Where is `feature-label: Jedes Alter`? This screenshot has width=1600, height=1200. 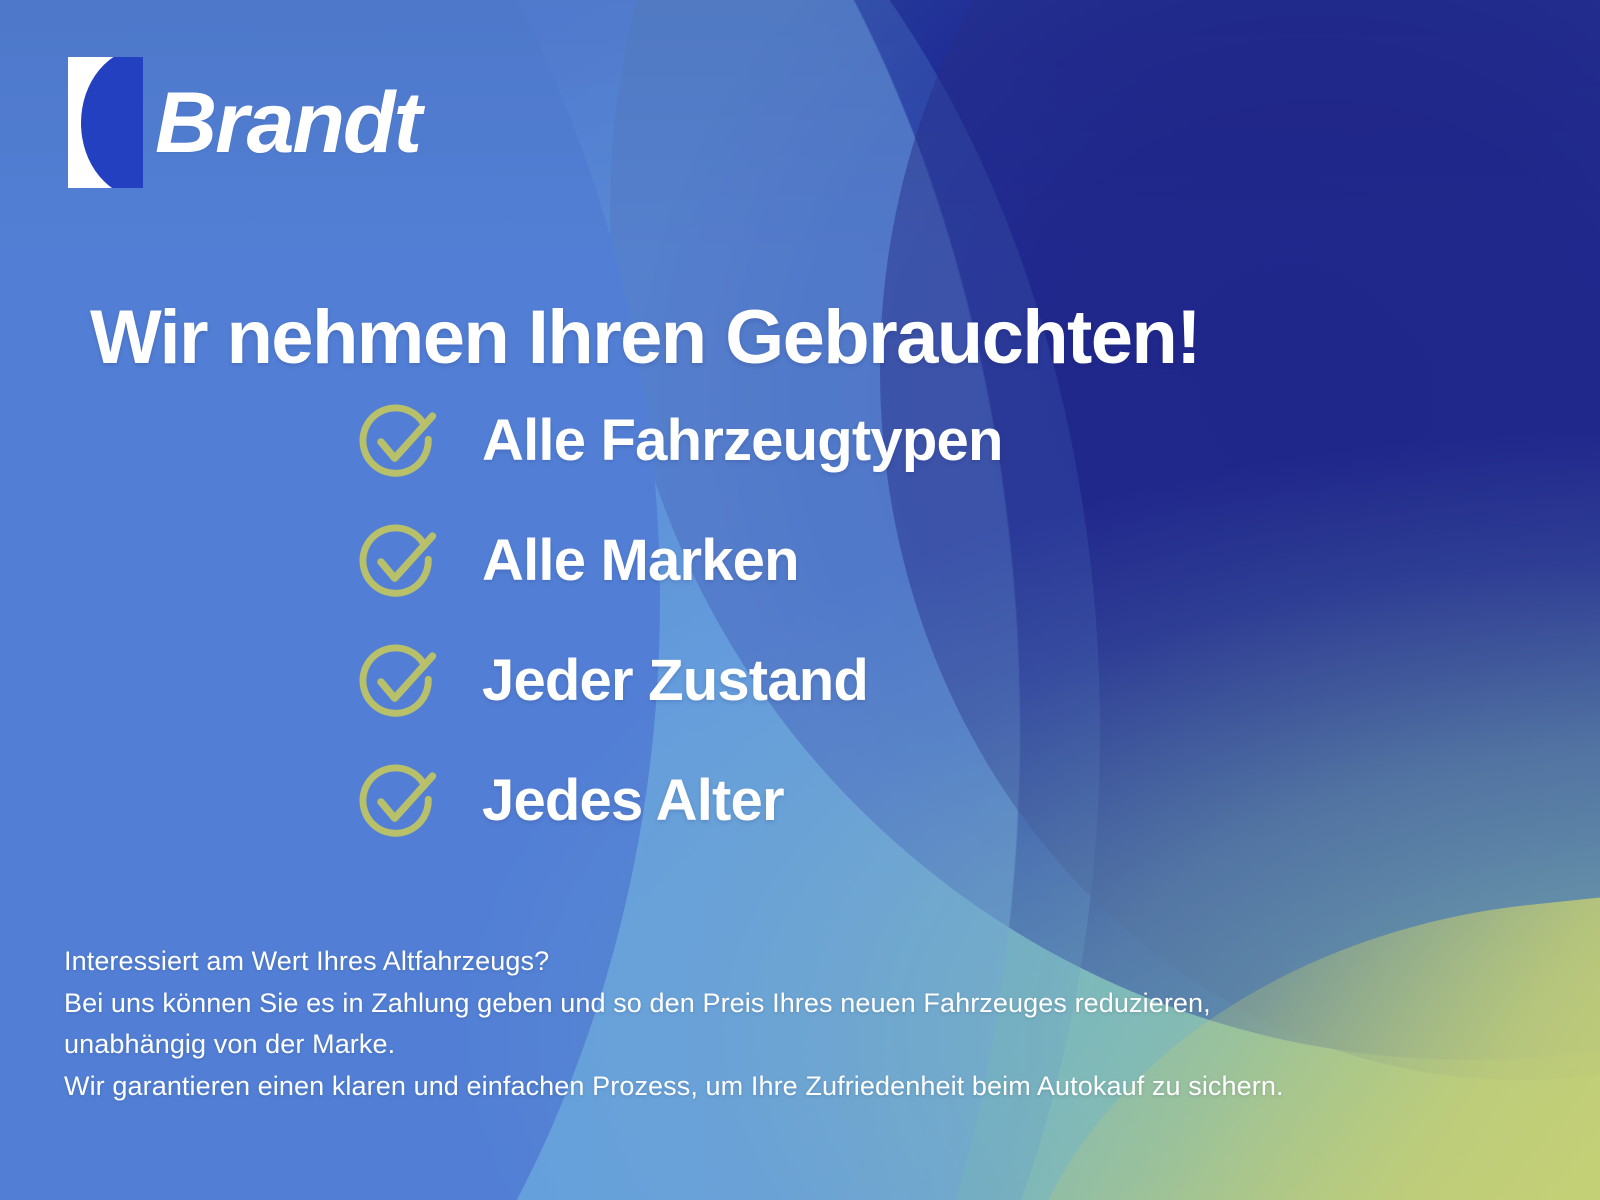 feature-label: Jedes Alter is located at coordinates (633, 800).